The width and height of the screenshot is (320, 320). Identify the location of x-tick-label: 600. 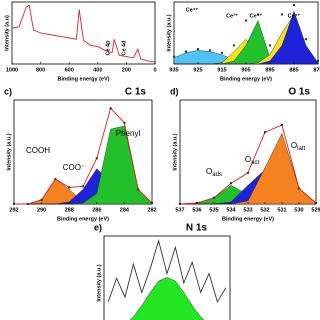
(69, 70).